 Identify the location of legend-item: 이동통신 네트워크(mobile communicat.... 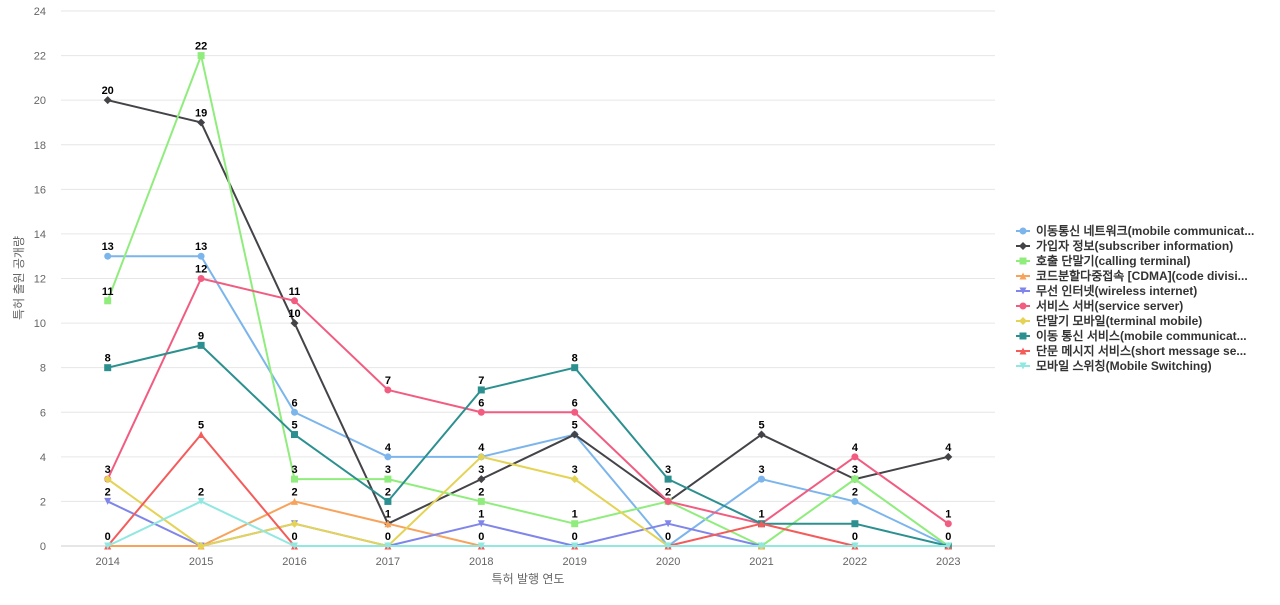
(1135, 230).